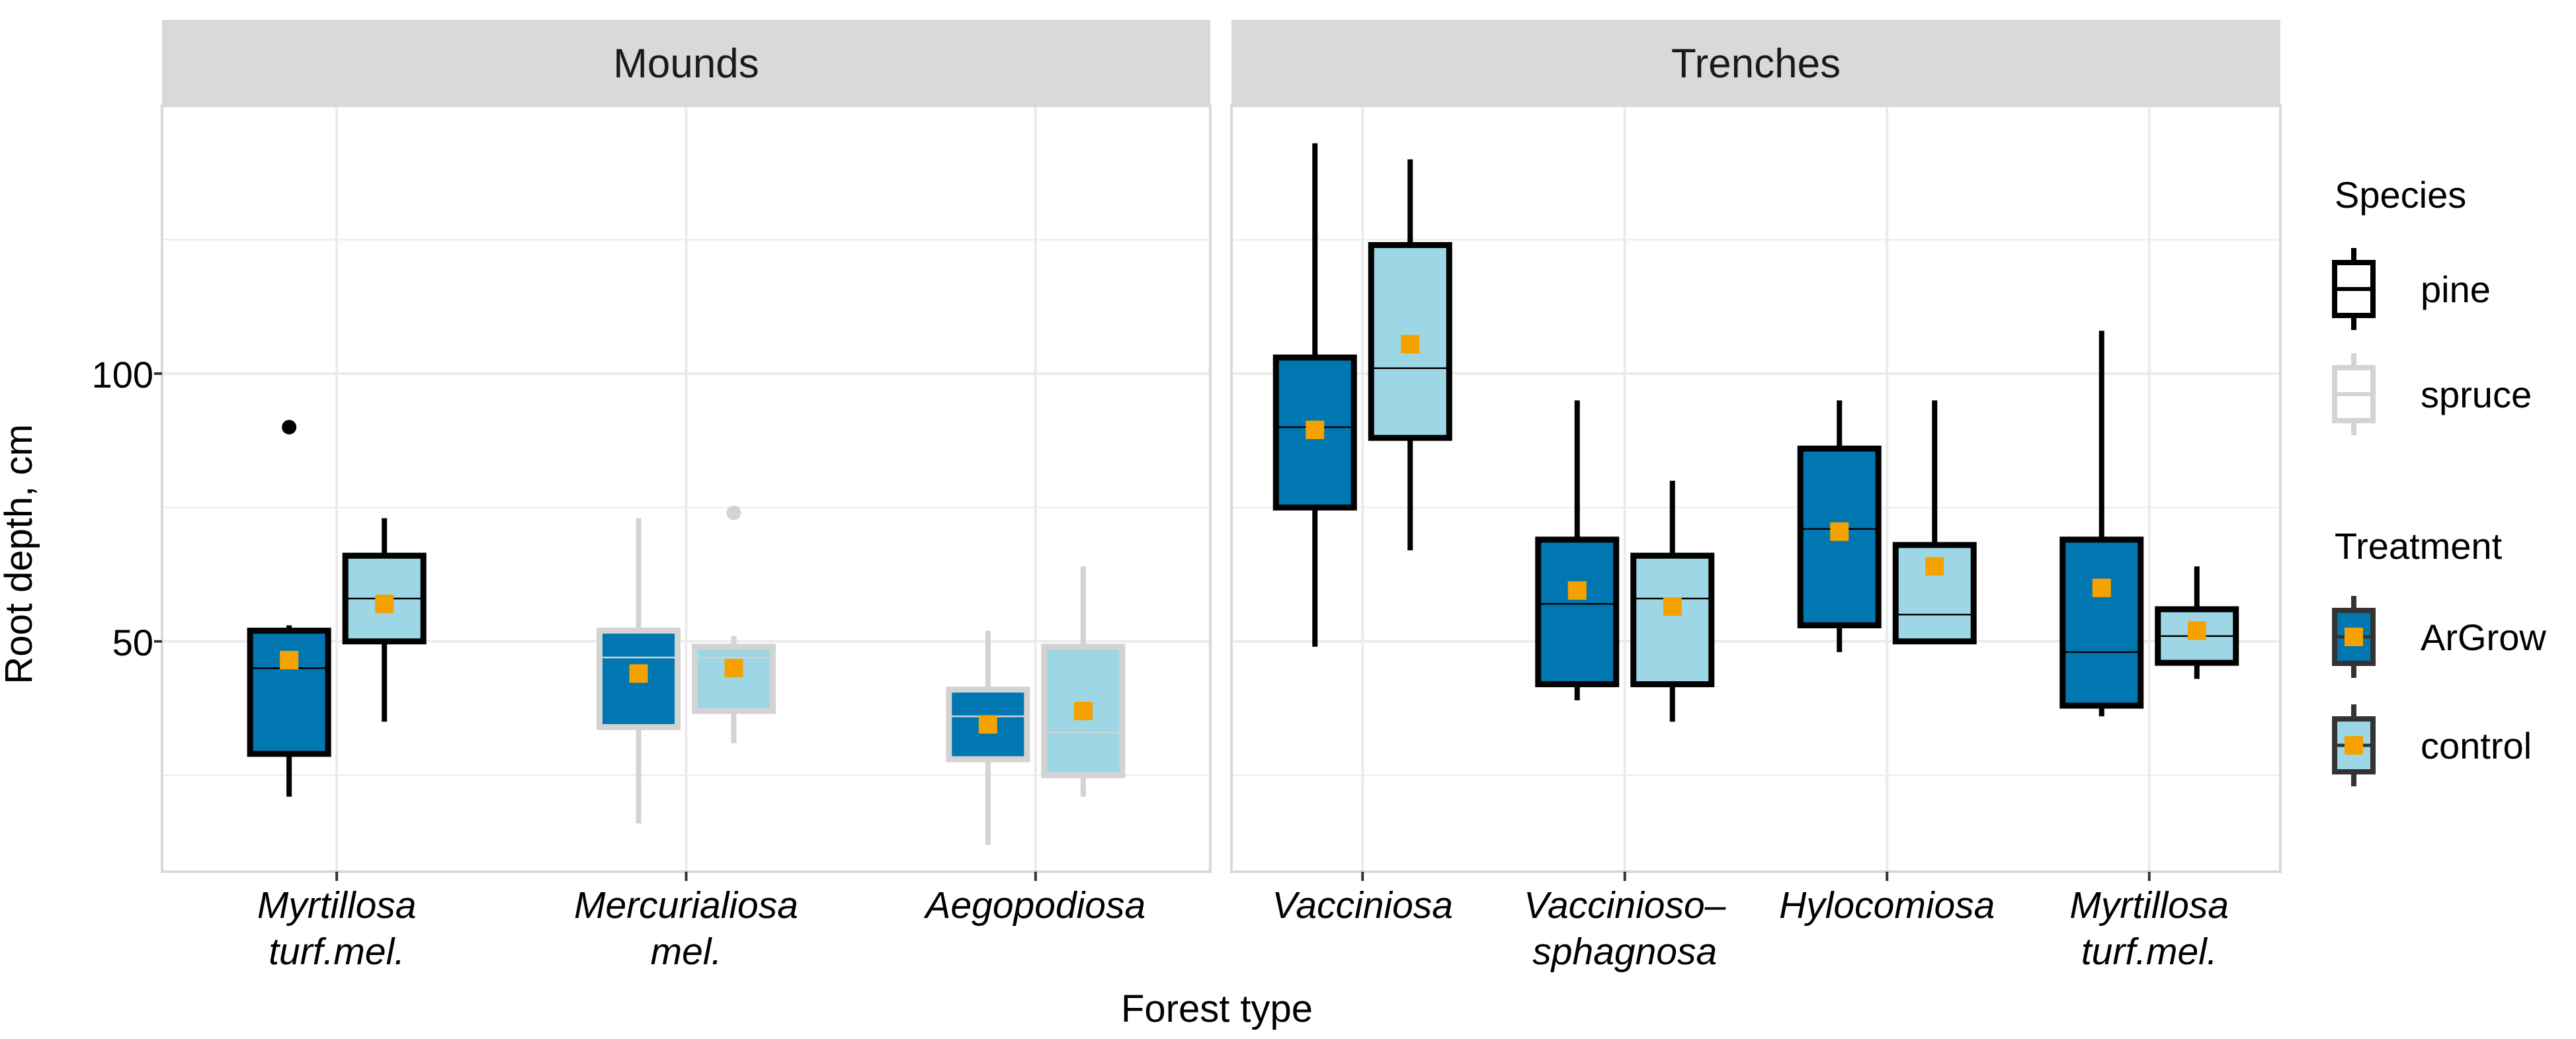  I want to click on x-tick-label: Aegopodiosa, so click(1034, 905).